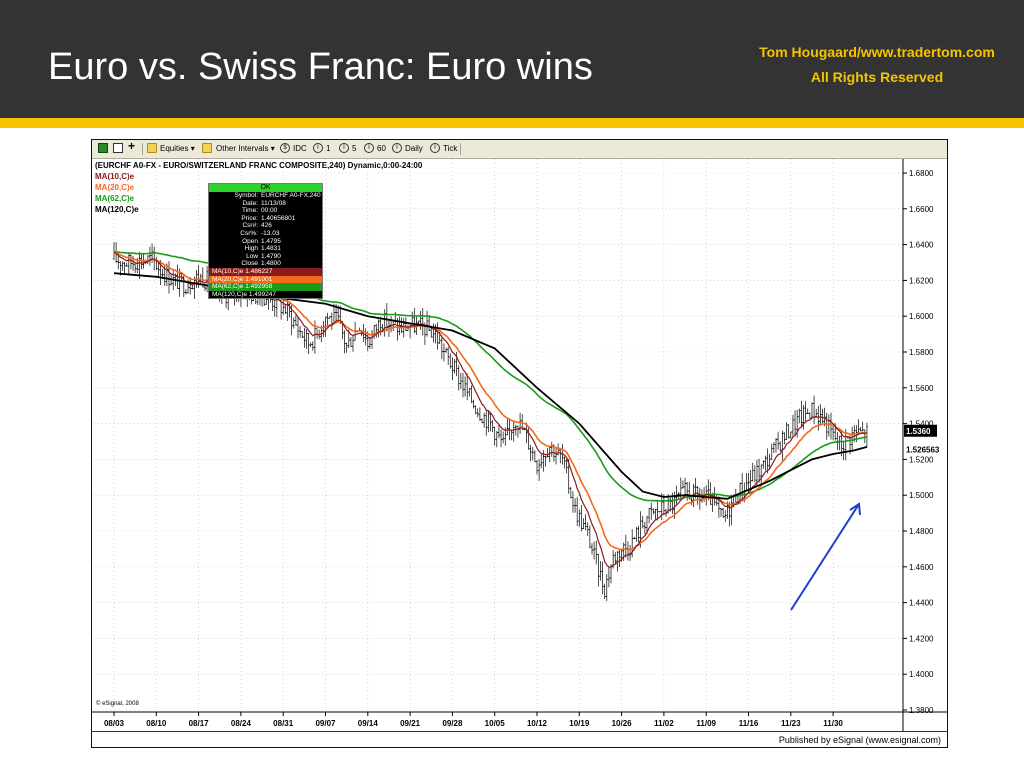 The height and width of the screenshot is (768, 1024). What do you see at coordinates (859, 740) in the screenshot?
I see `published-by: Published by eSignal (www.esignal.com)` at bounding box center [859, 740].